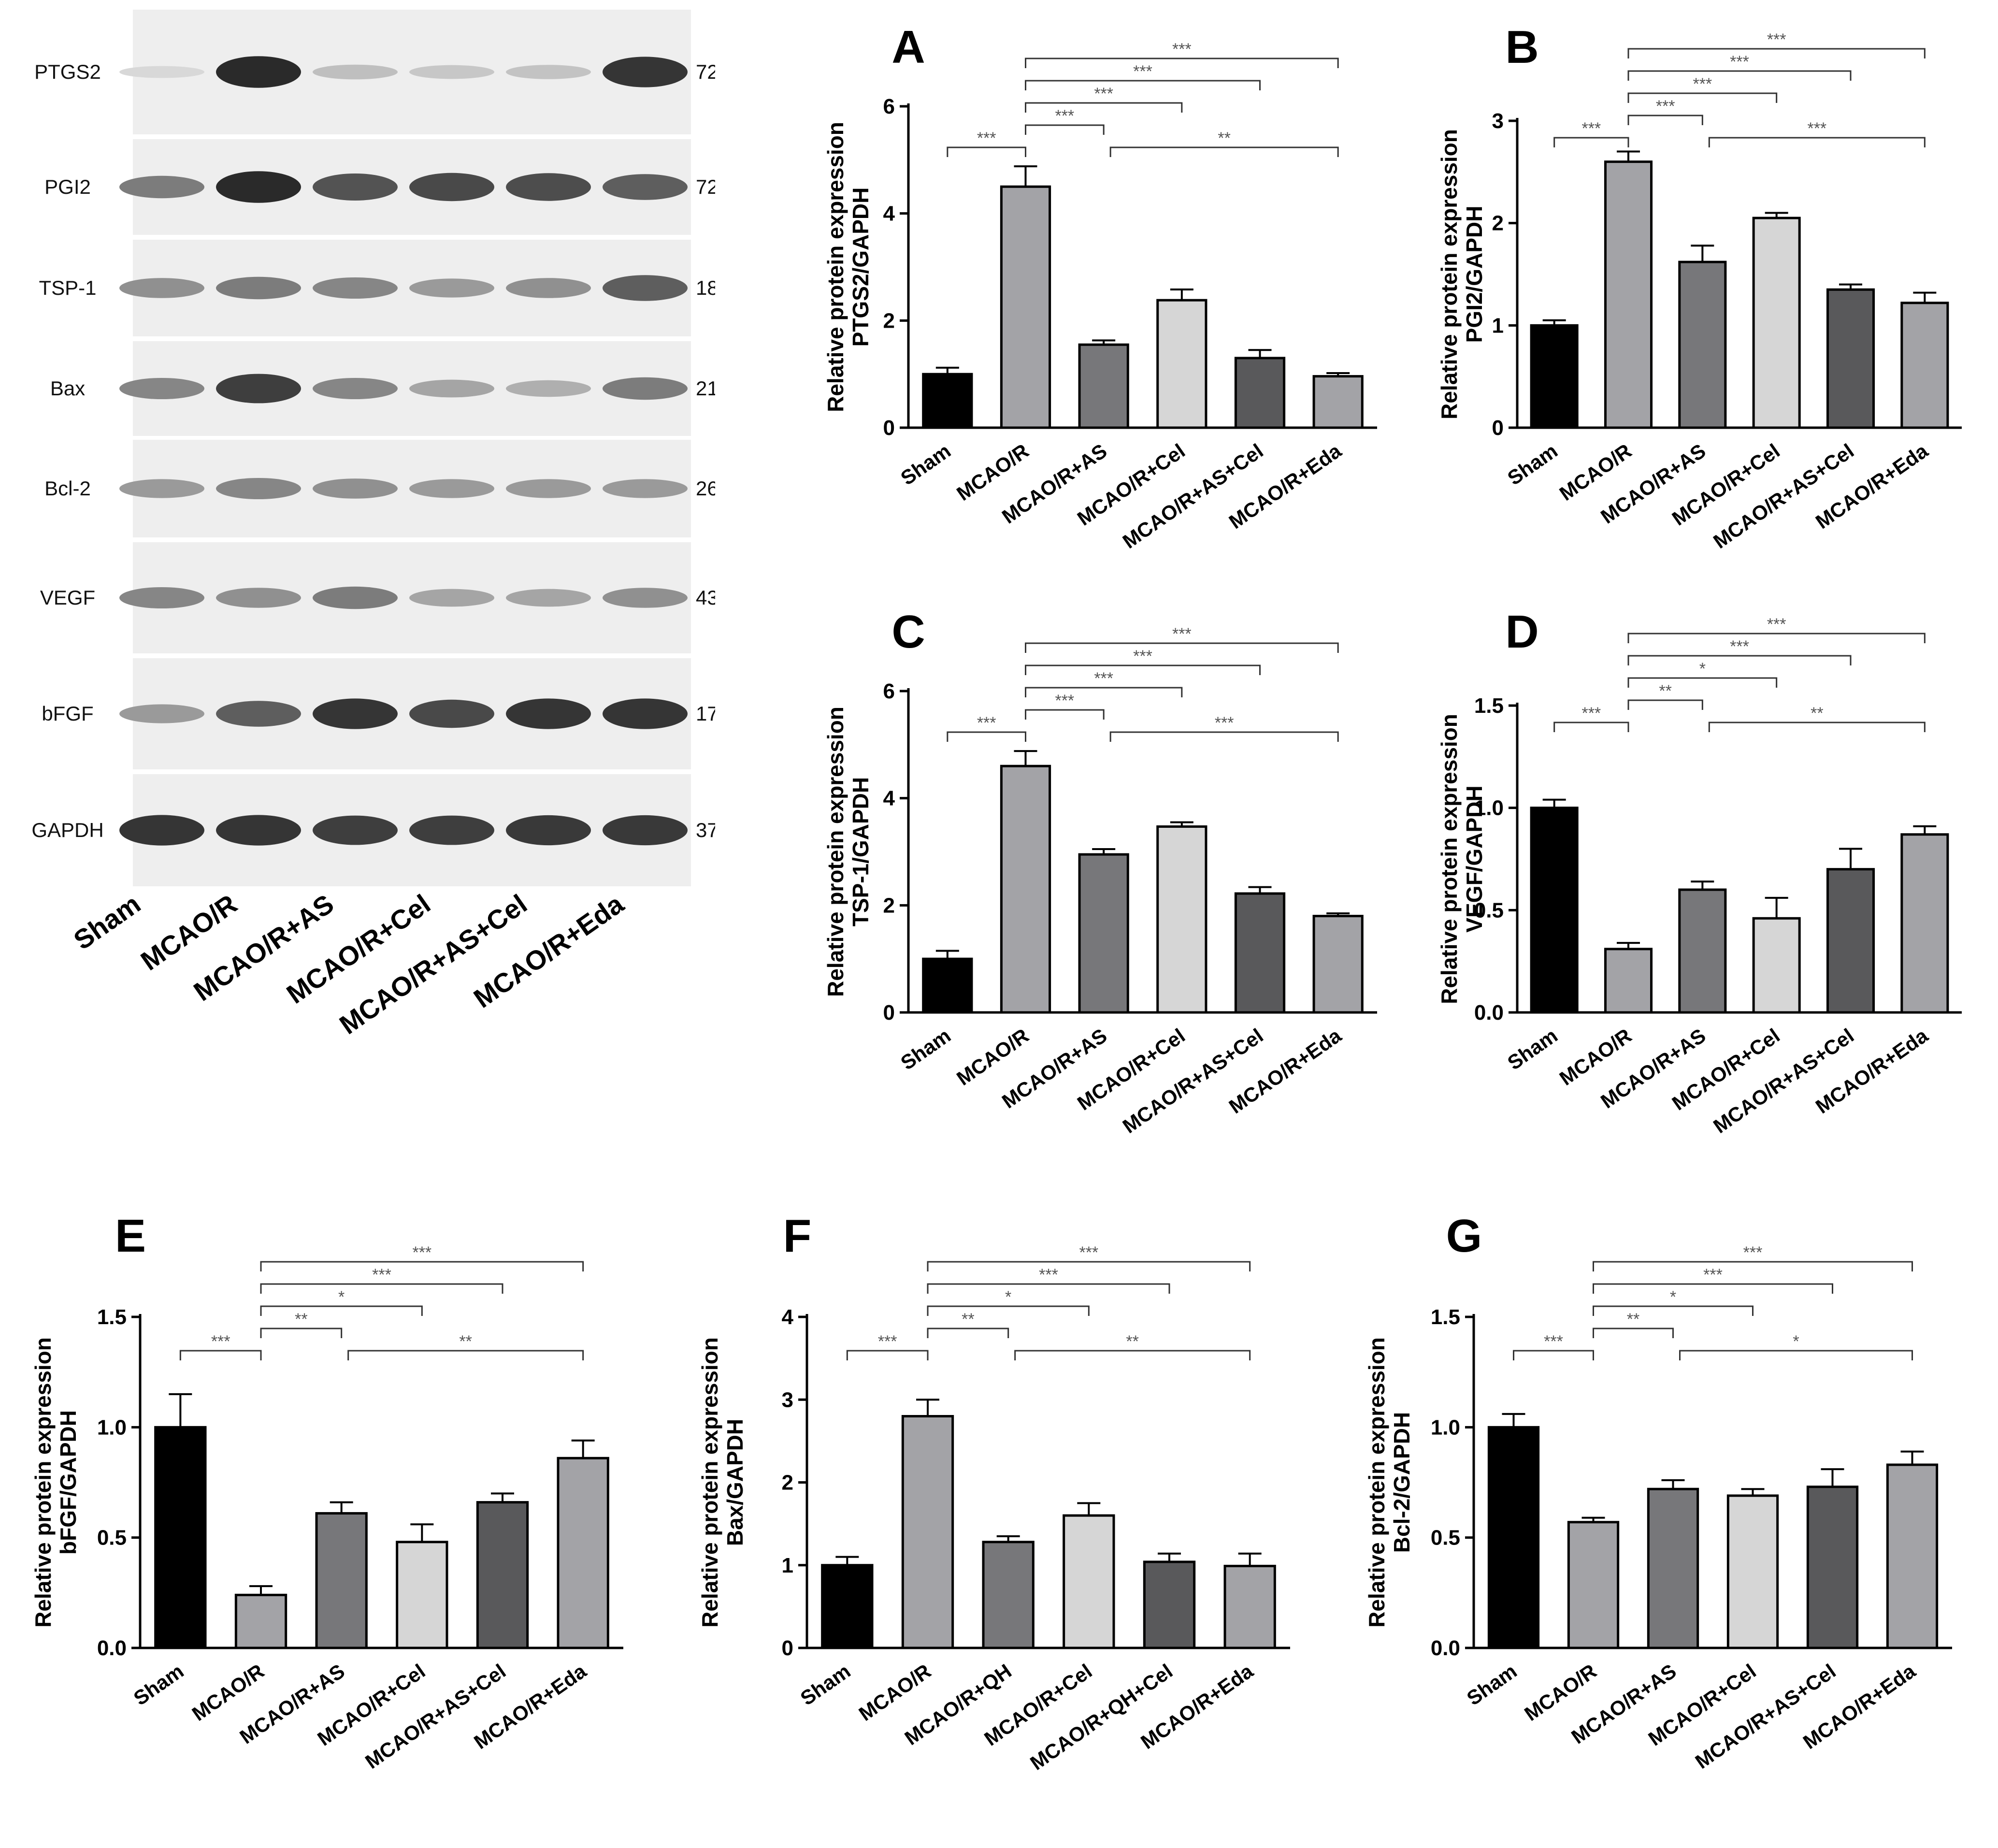 The image size is (1998, 1848). I want to click on y-tick-label: 1.5, so click(1489, 706).